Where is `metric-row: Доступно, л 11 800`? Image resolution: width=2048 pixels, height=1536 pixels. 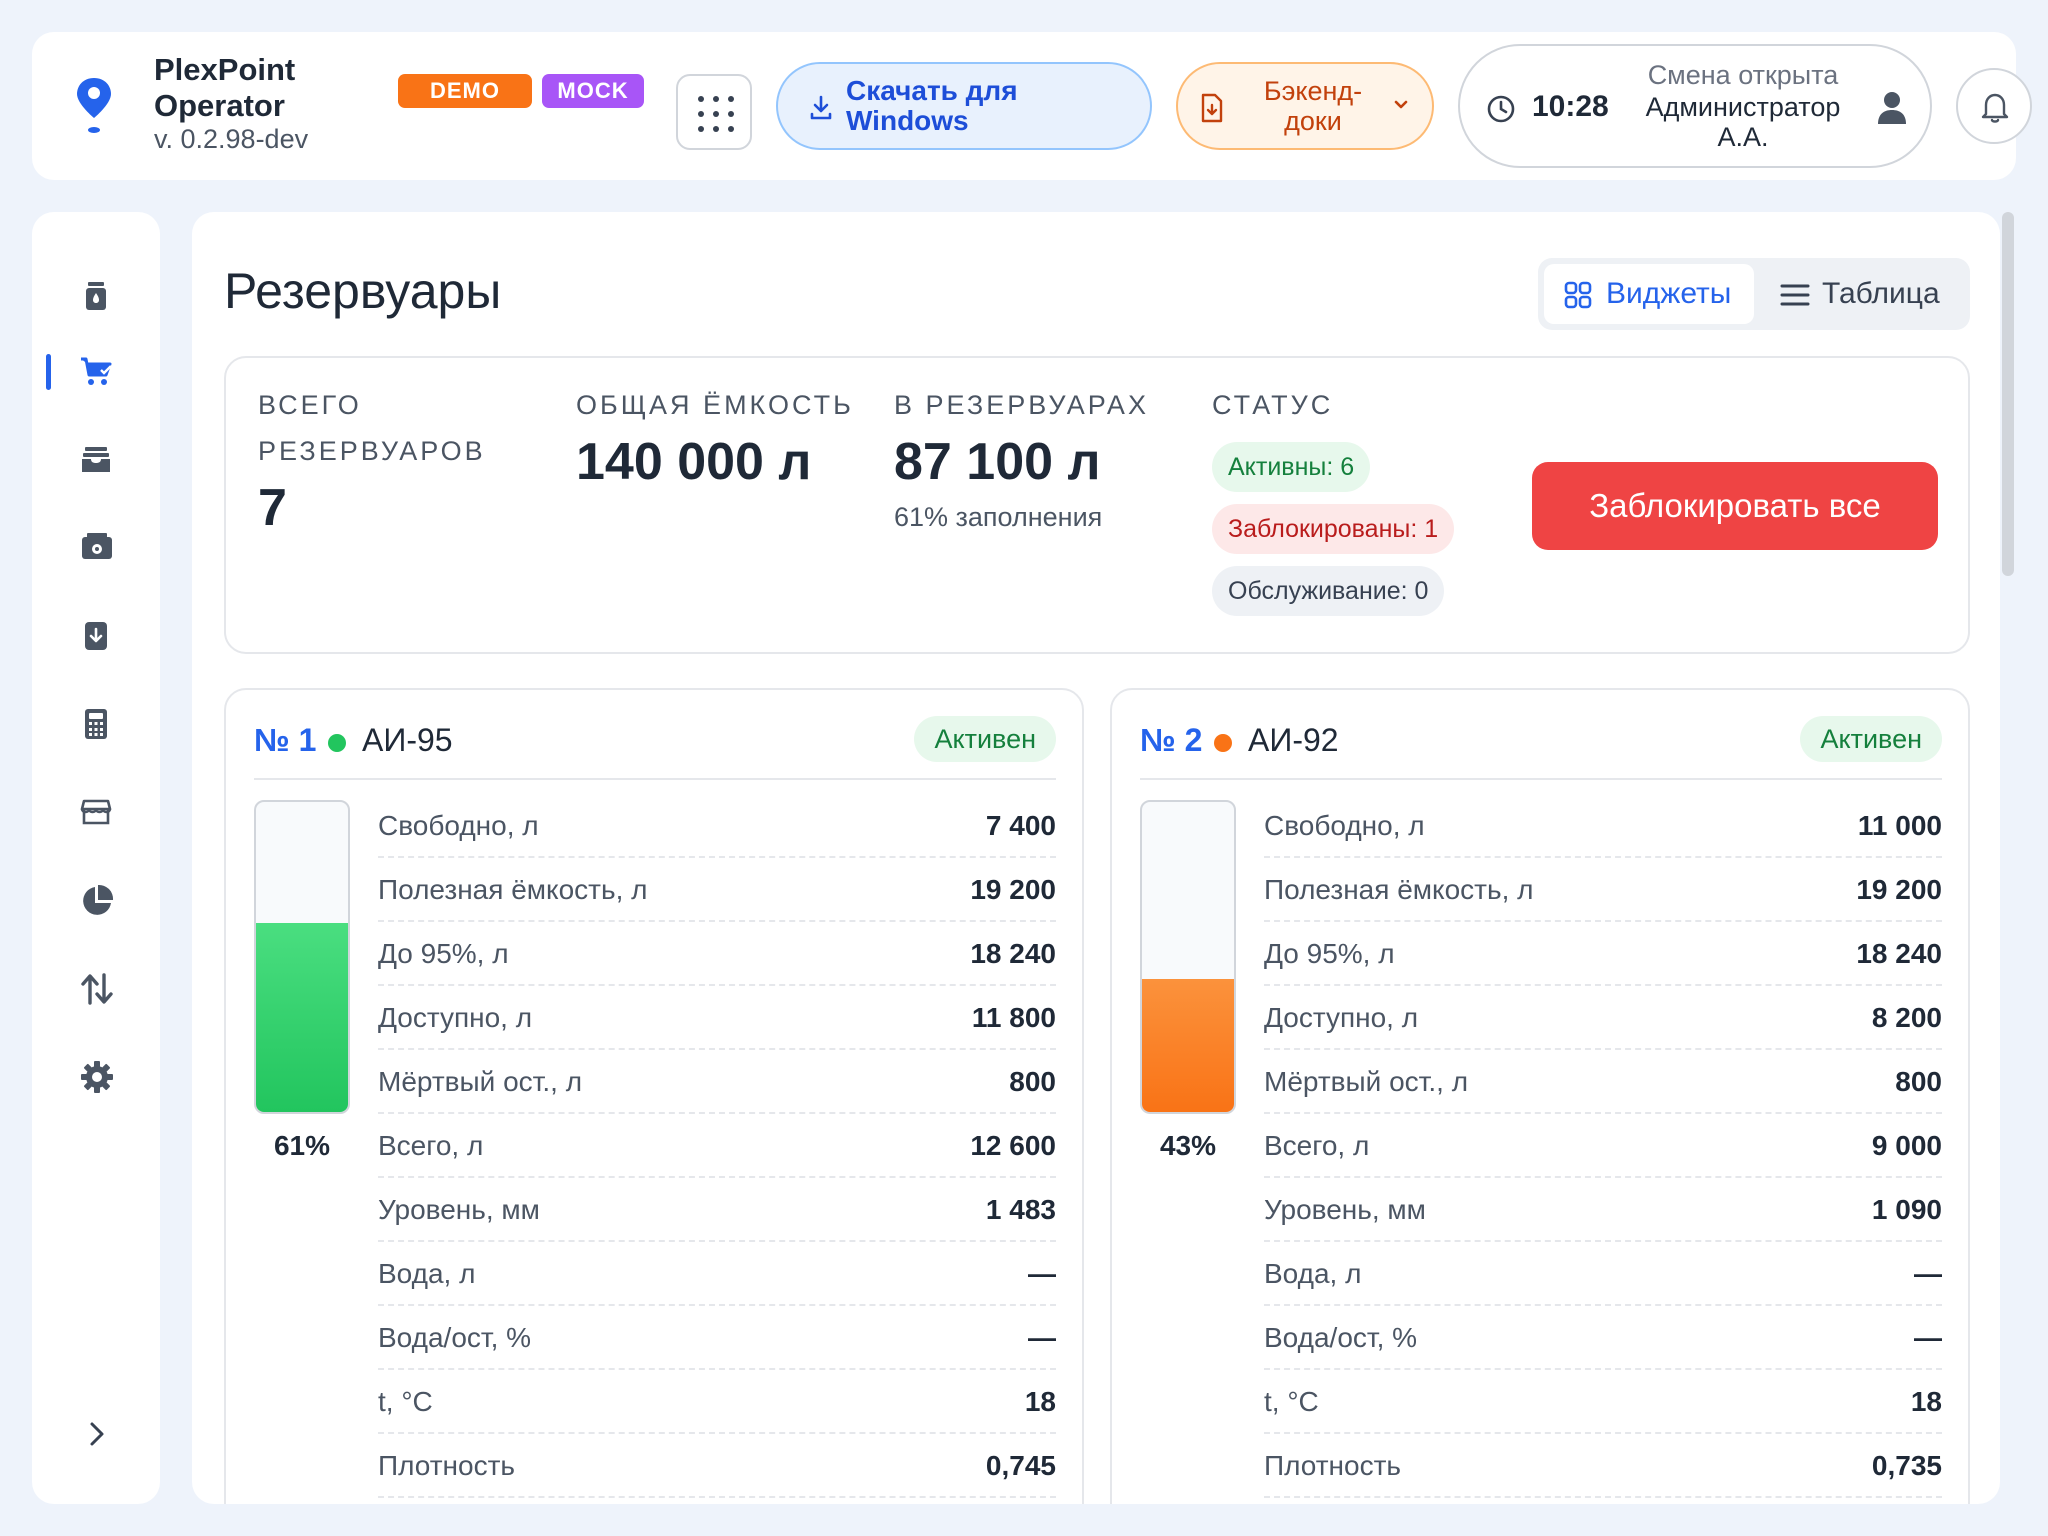
metric-row: Доступно, л 11 800 is located at coordinates (717, 1018).